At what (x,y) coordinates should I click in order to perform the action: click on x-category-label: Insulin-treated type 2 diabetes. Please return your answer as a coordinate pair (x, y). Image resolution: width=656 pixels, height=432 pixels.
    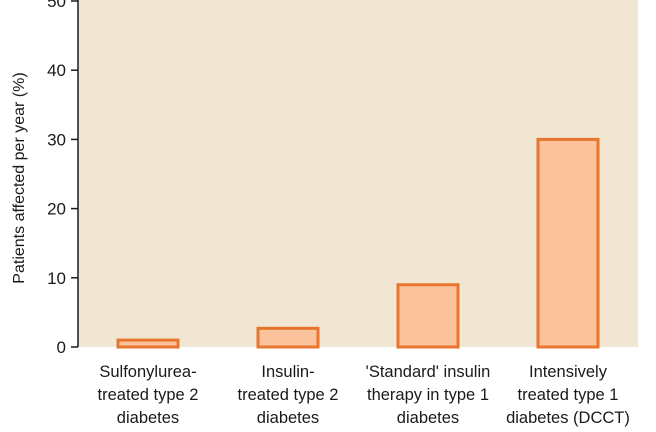
    Looking at the image, I should click on (288, 395).